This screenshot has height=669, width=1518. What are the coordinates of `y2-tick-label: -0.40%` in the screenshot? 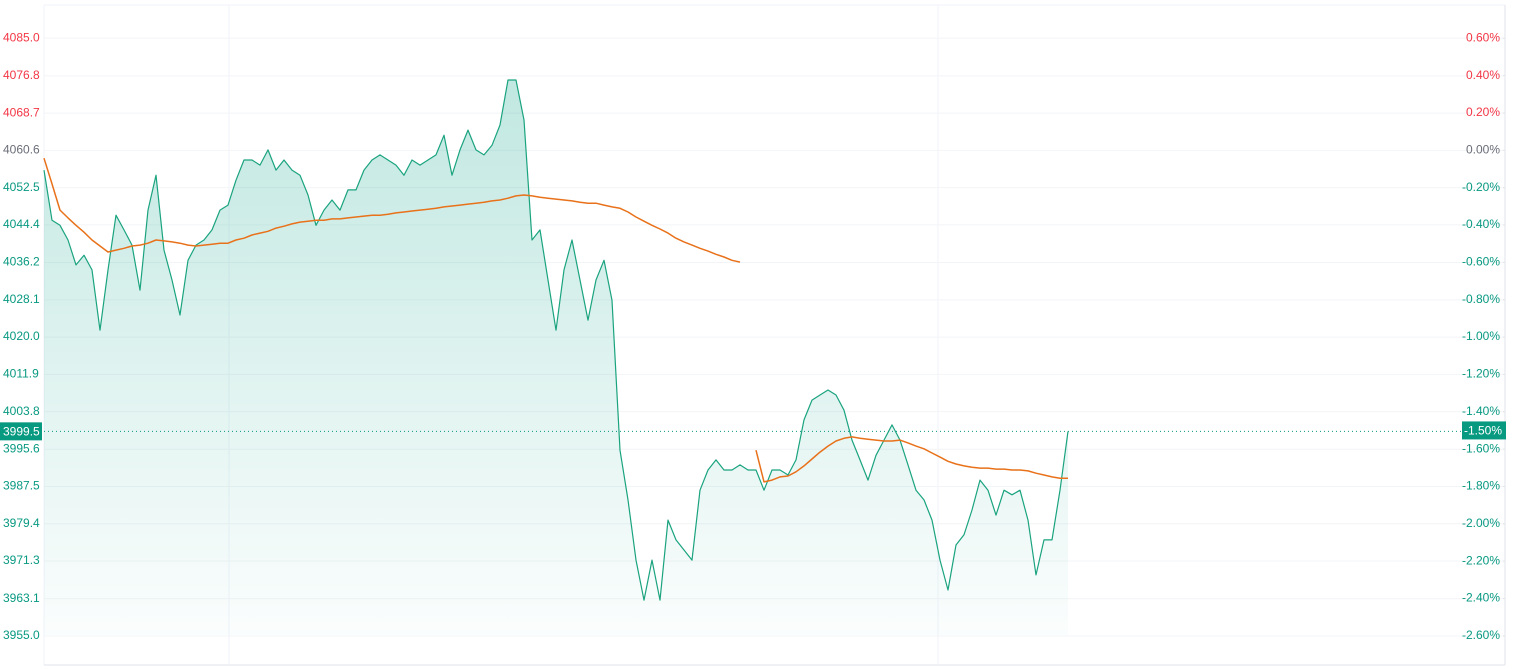 It's located at (1481, 224).